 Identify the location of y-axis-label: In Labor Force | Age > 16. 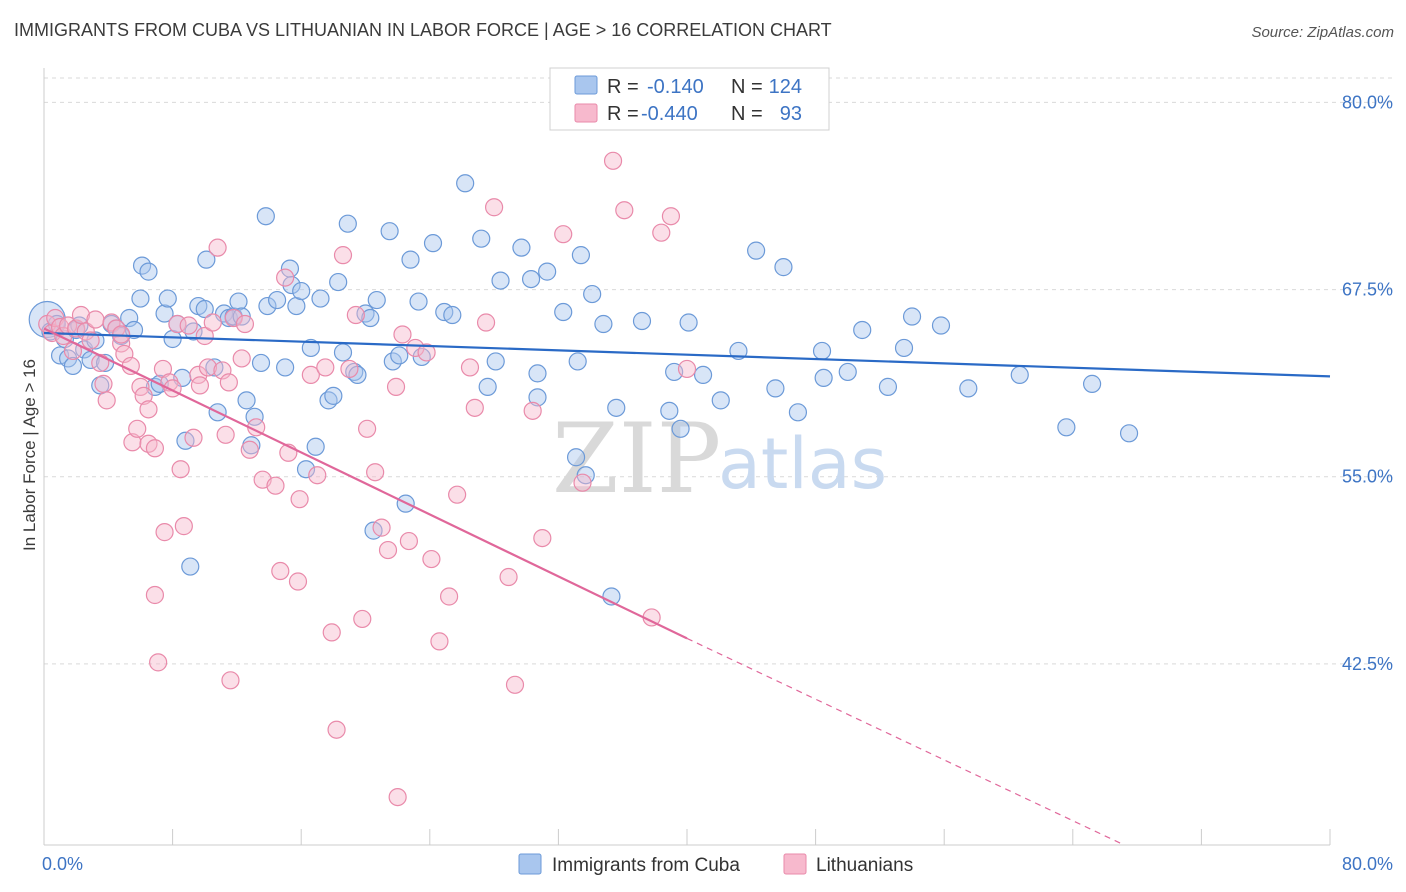
(29, 455).